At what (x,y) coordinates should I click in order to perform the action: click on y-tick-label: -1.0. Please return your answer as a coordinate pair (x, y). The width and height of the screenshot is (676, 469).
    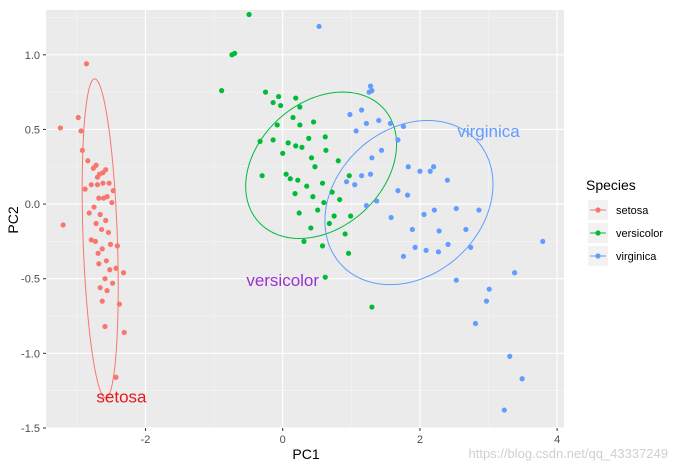
    Looking at the image, I should click on (30, 354).